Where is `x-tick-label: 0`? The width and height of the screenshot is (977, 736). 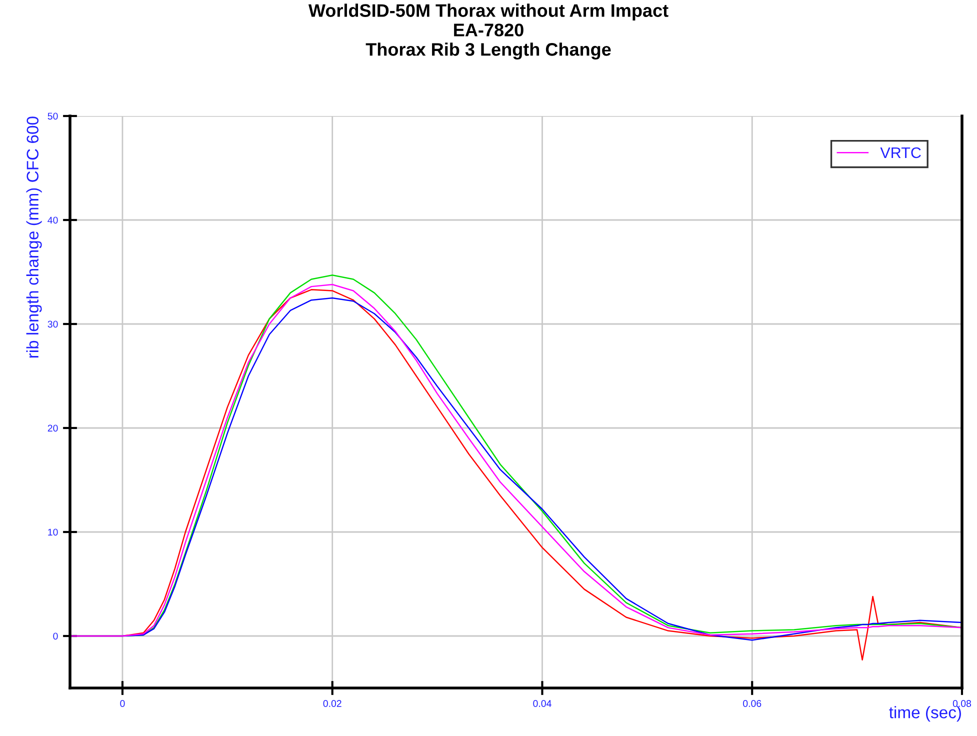
x-tick-label: 0 is located at coordinates (122, 703).